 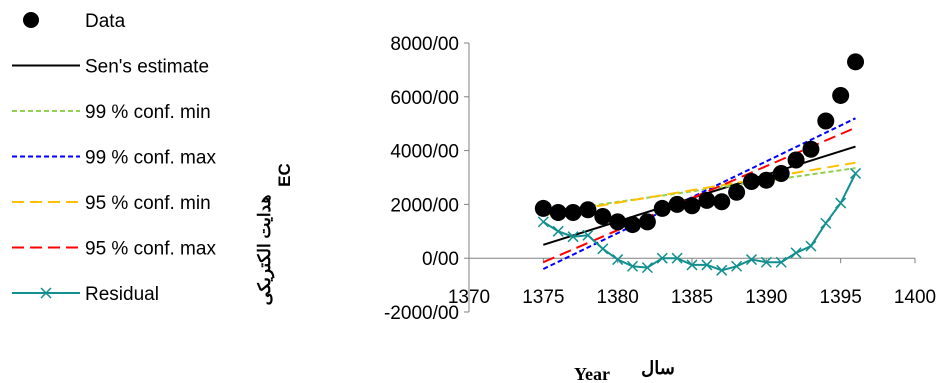 I want to click on y-tick-label: 2000/00, so click(x=424, y=205).